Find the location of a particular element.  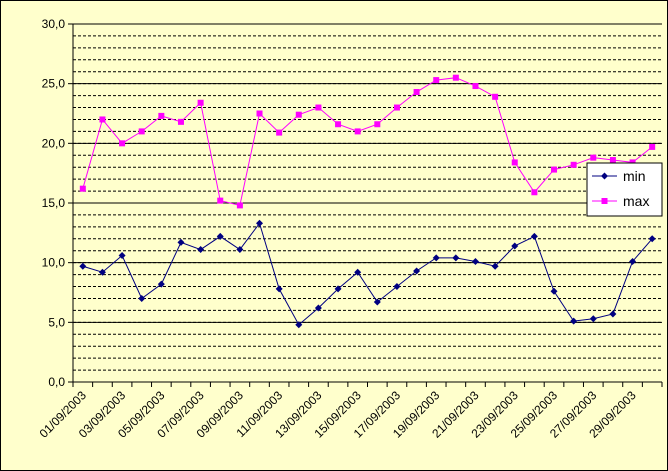

y-tick-label: 5,0 is located at coordinates (56, 322).